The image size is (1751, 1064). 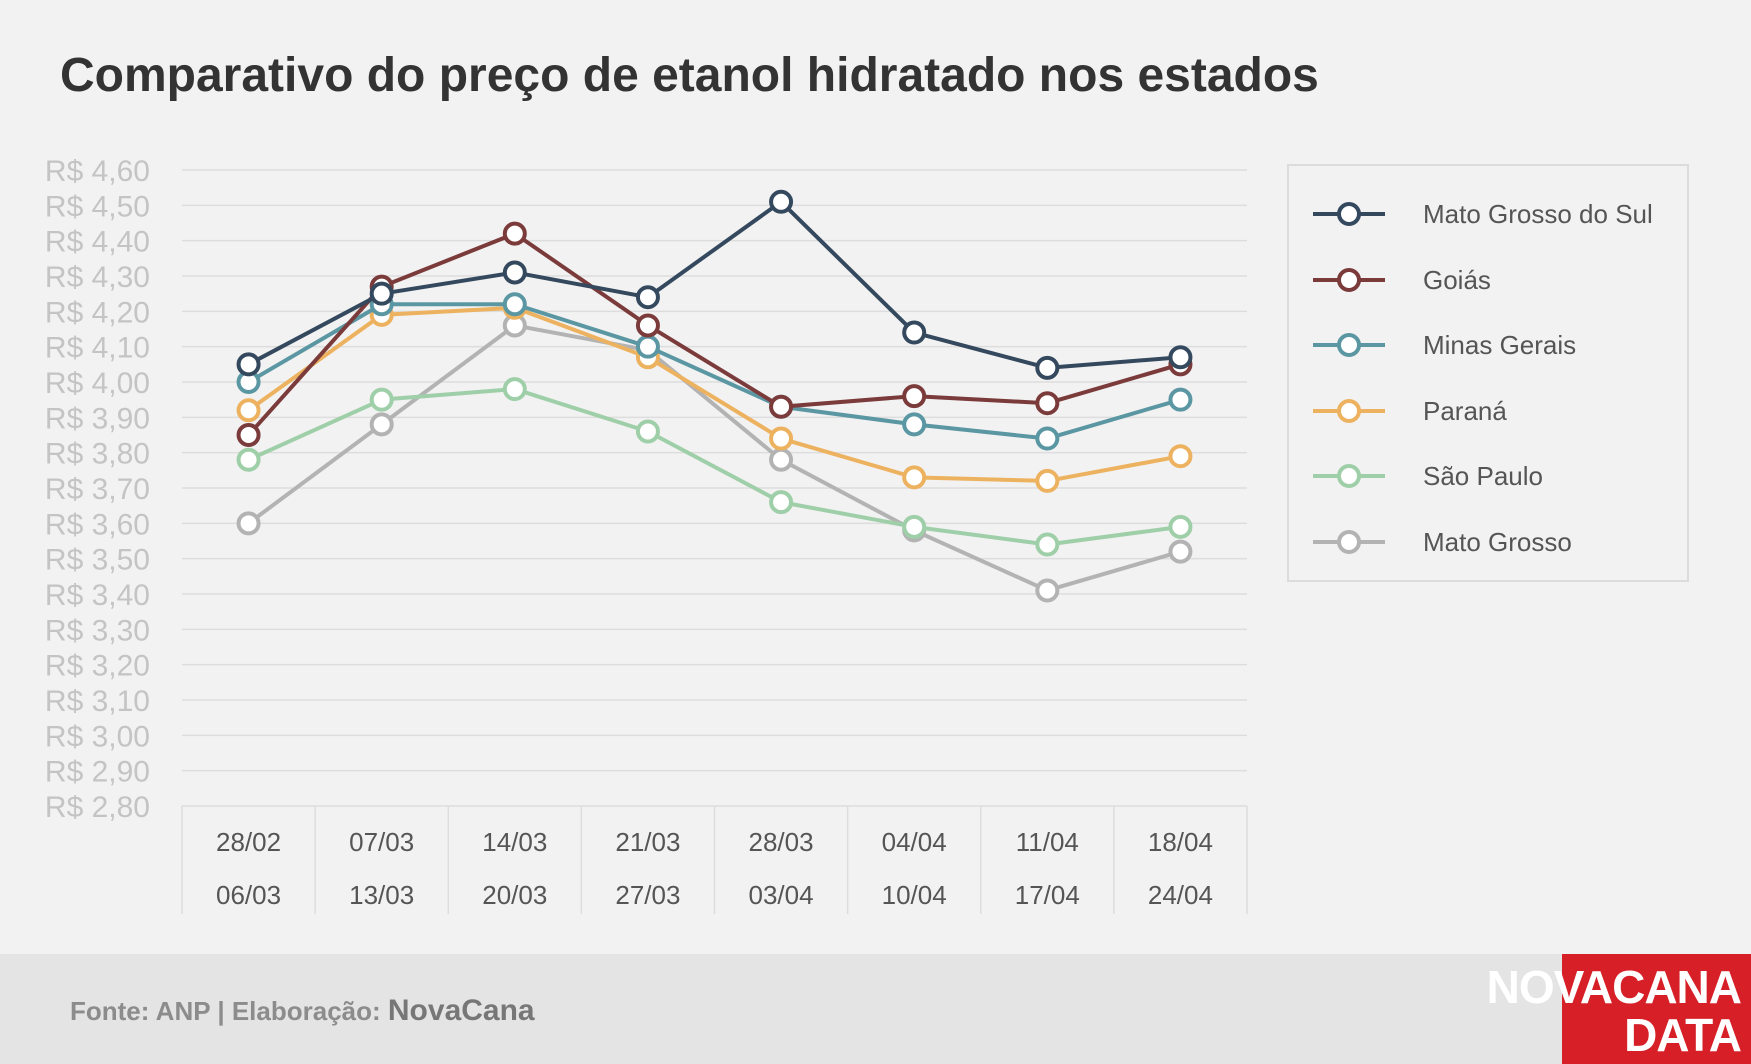 What do you see at coordinates (97, 595) in the screenshot?
I see `y-tick-label: R$ 3,40` at bounding box center [97, 595].